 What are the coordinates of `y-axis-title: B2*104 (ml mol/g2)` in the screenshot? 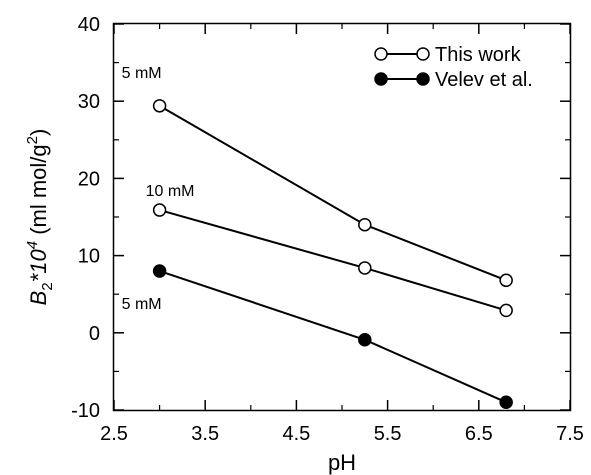 It's located at (40, 217).